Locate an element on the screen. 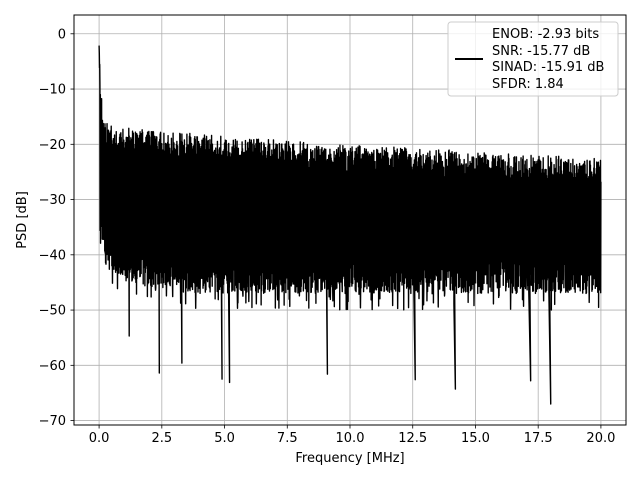 This screenshot has height=480, width=640. x-axis-label: Frequency [MHz] is located at coordinates (349, 458).